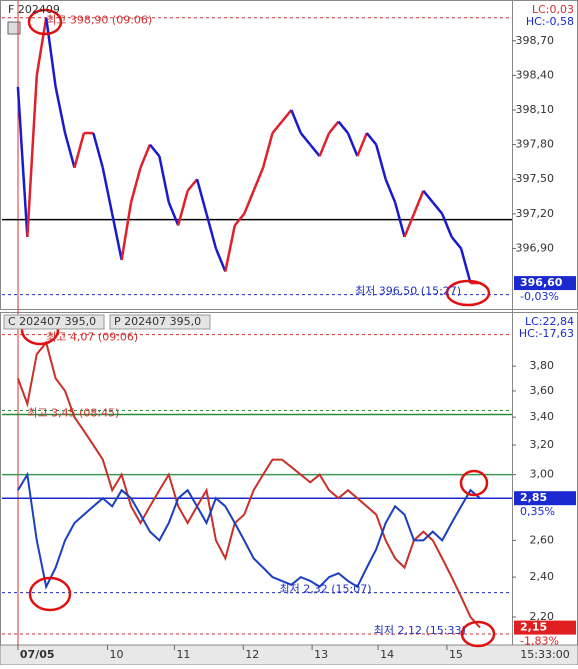 The height and width of the screenshot is (669, 578). What do you see at coordinates (546, 333) in the screenshot?
I see `hc-label: HC:-17,63` at bounding box center [546, 333].